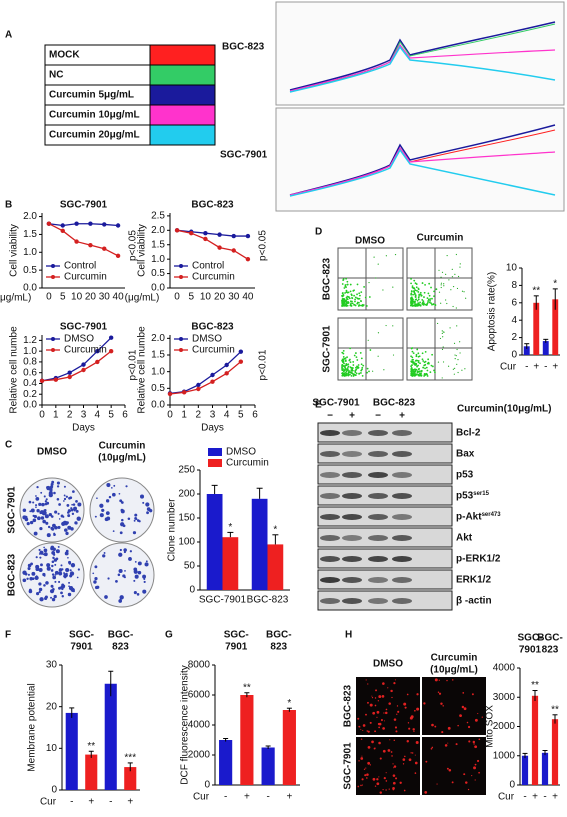 The image size is (567, 817). Describe the element at coordinates (223, 600) in the screenshot. I see `x-tick-label: SGC-7901` at that location.